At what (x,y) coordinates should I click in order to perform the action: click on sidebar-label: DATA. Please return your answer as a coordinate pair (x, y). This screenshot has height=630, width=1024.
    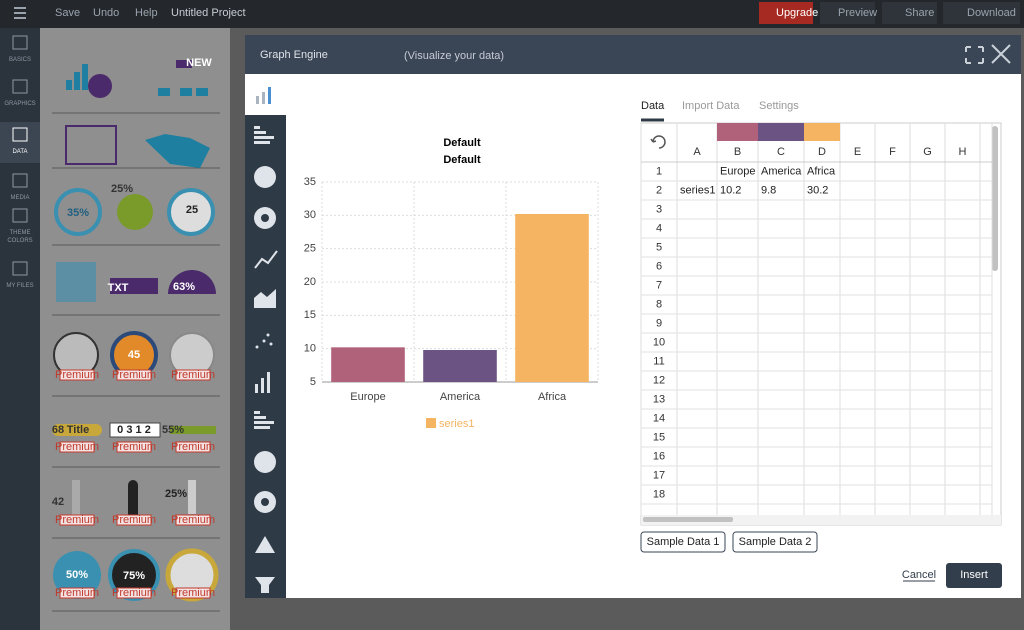
    Looking at the image, I should click on (20, 152).